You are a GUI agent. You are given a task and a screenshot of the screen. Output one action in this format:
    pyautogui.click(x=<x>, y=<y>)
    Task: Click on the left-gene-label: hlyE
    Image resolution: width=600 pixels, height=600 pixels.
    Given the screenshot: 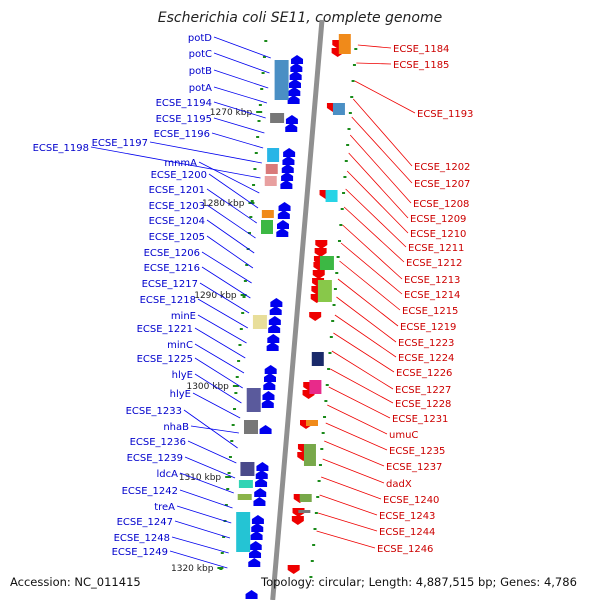 What is the action you would take?
    pyautogui.click(x=180, y=394)
    